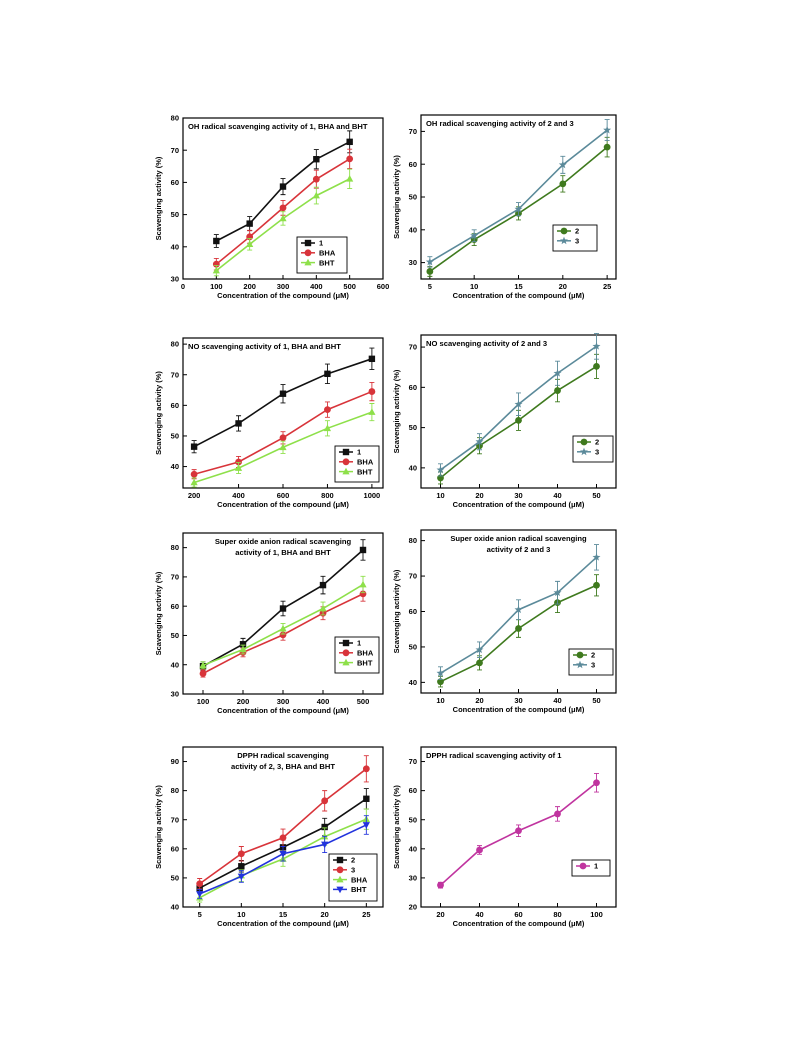 The width and height of the screenshot is (793, 1062). Describe the element at coordinates (479, 914) in the screenshot. I see `x-tick-label: 40` at that location.